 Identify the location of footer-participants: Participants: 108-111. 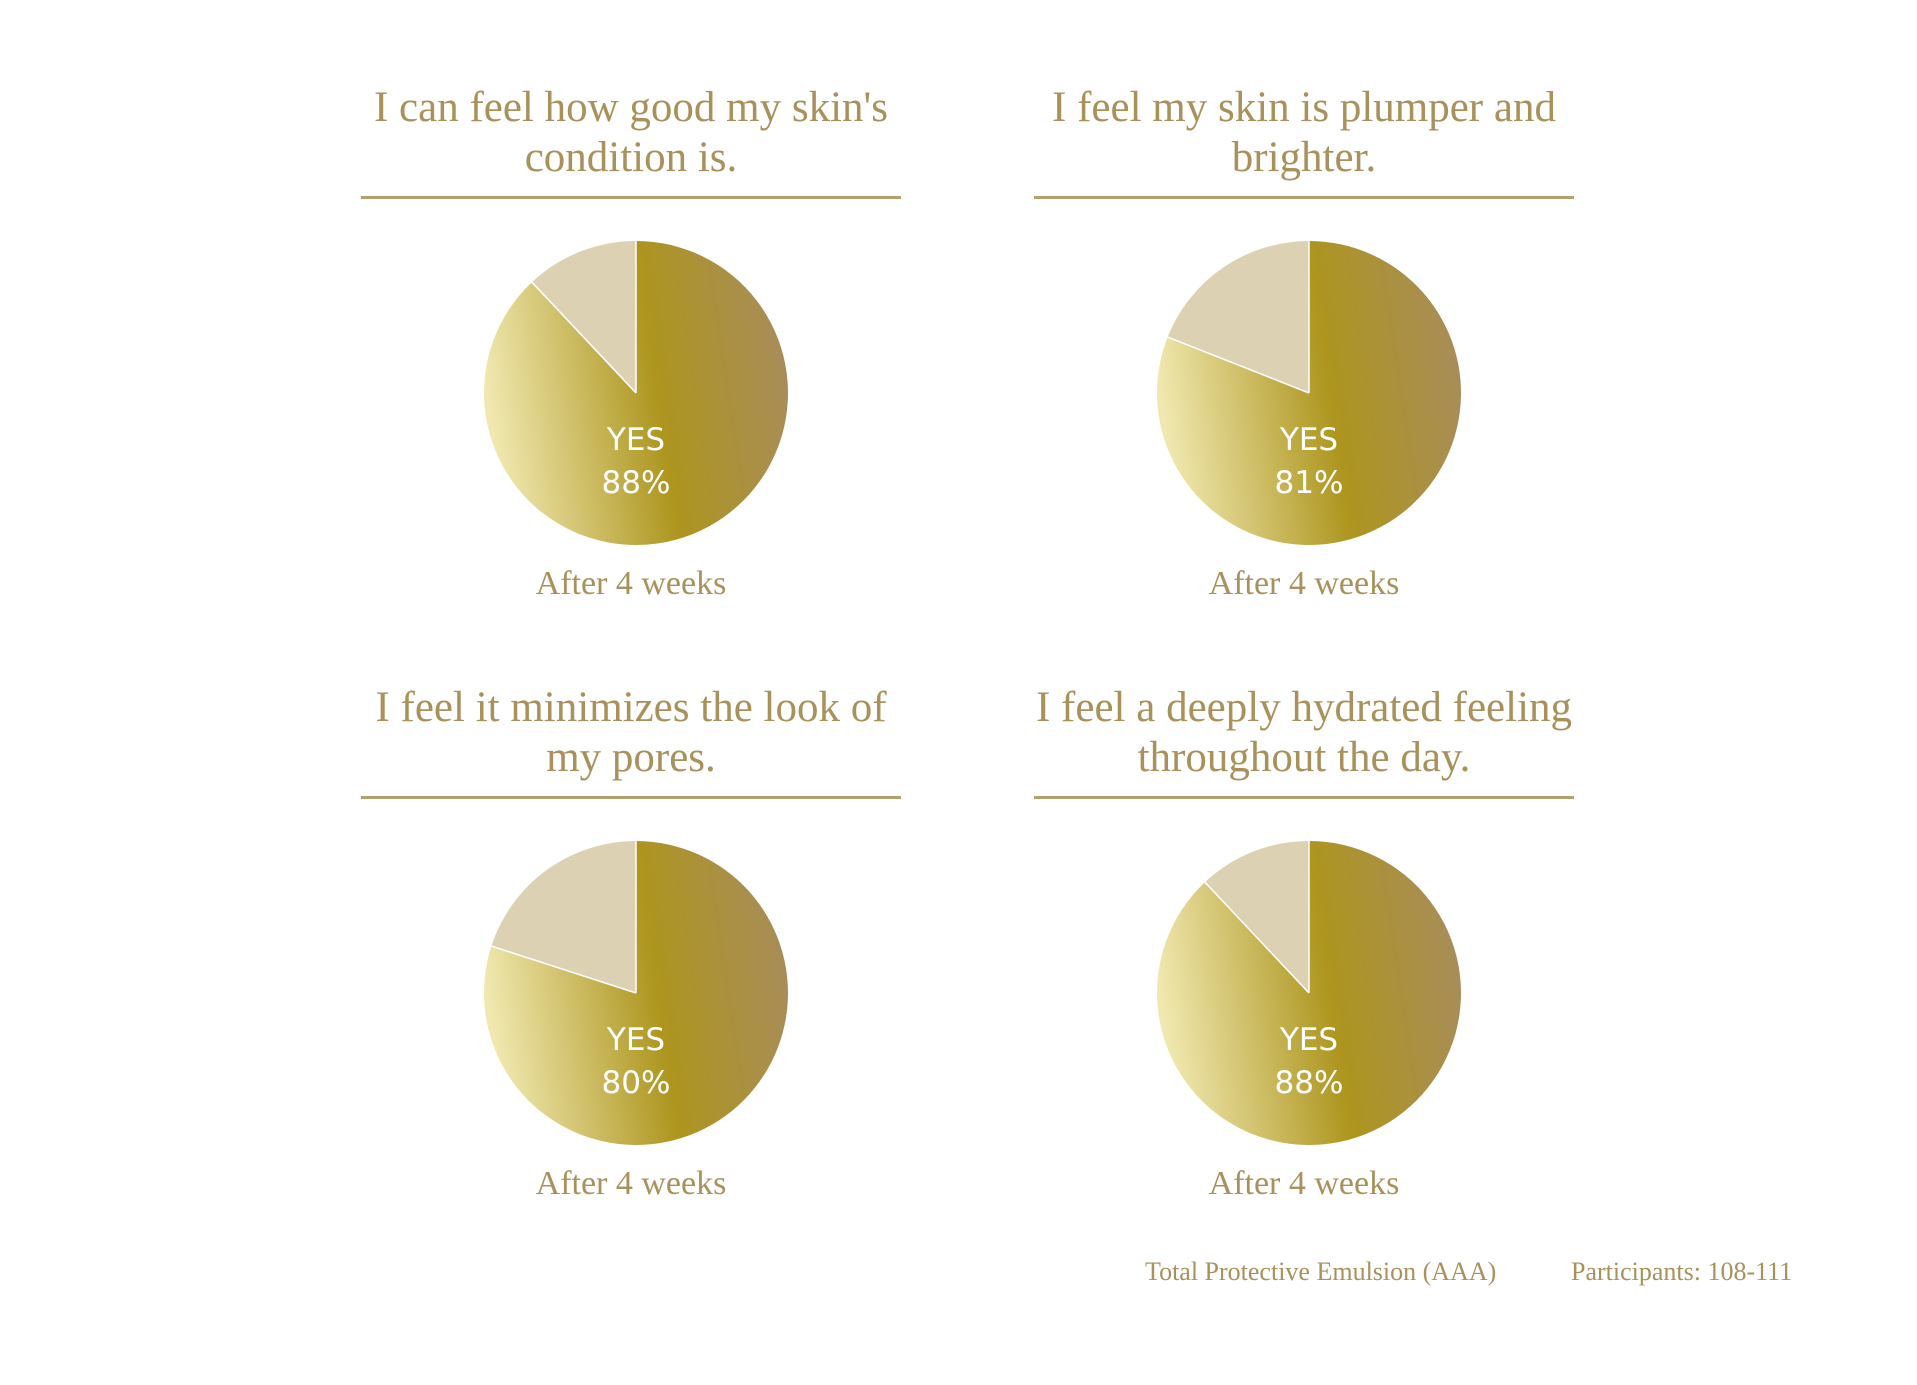
(1682, 1271).